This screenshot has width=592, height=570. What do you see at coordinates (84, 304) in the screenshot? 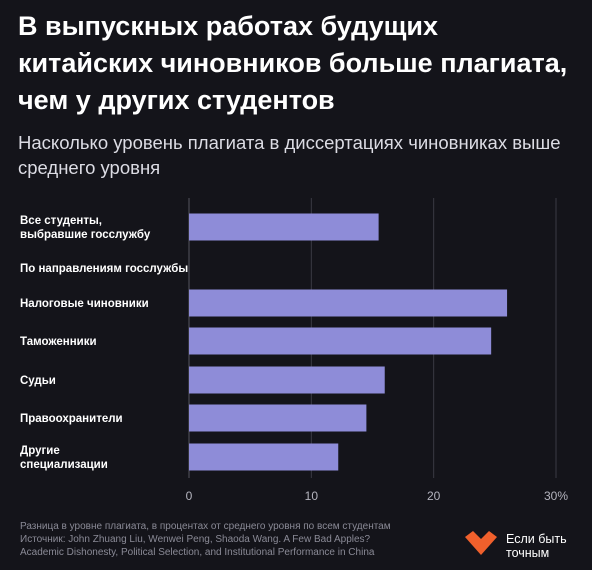
I see `category-label: Налоговые чиновники` at bounding box center [84, 304].